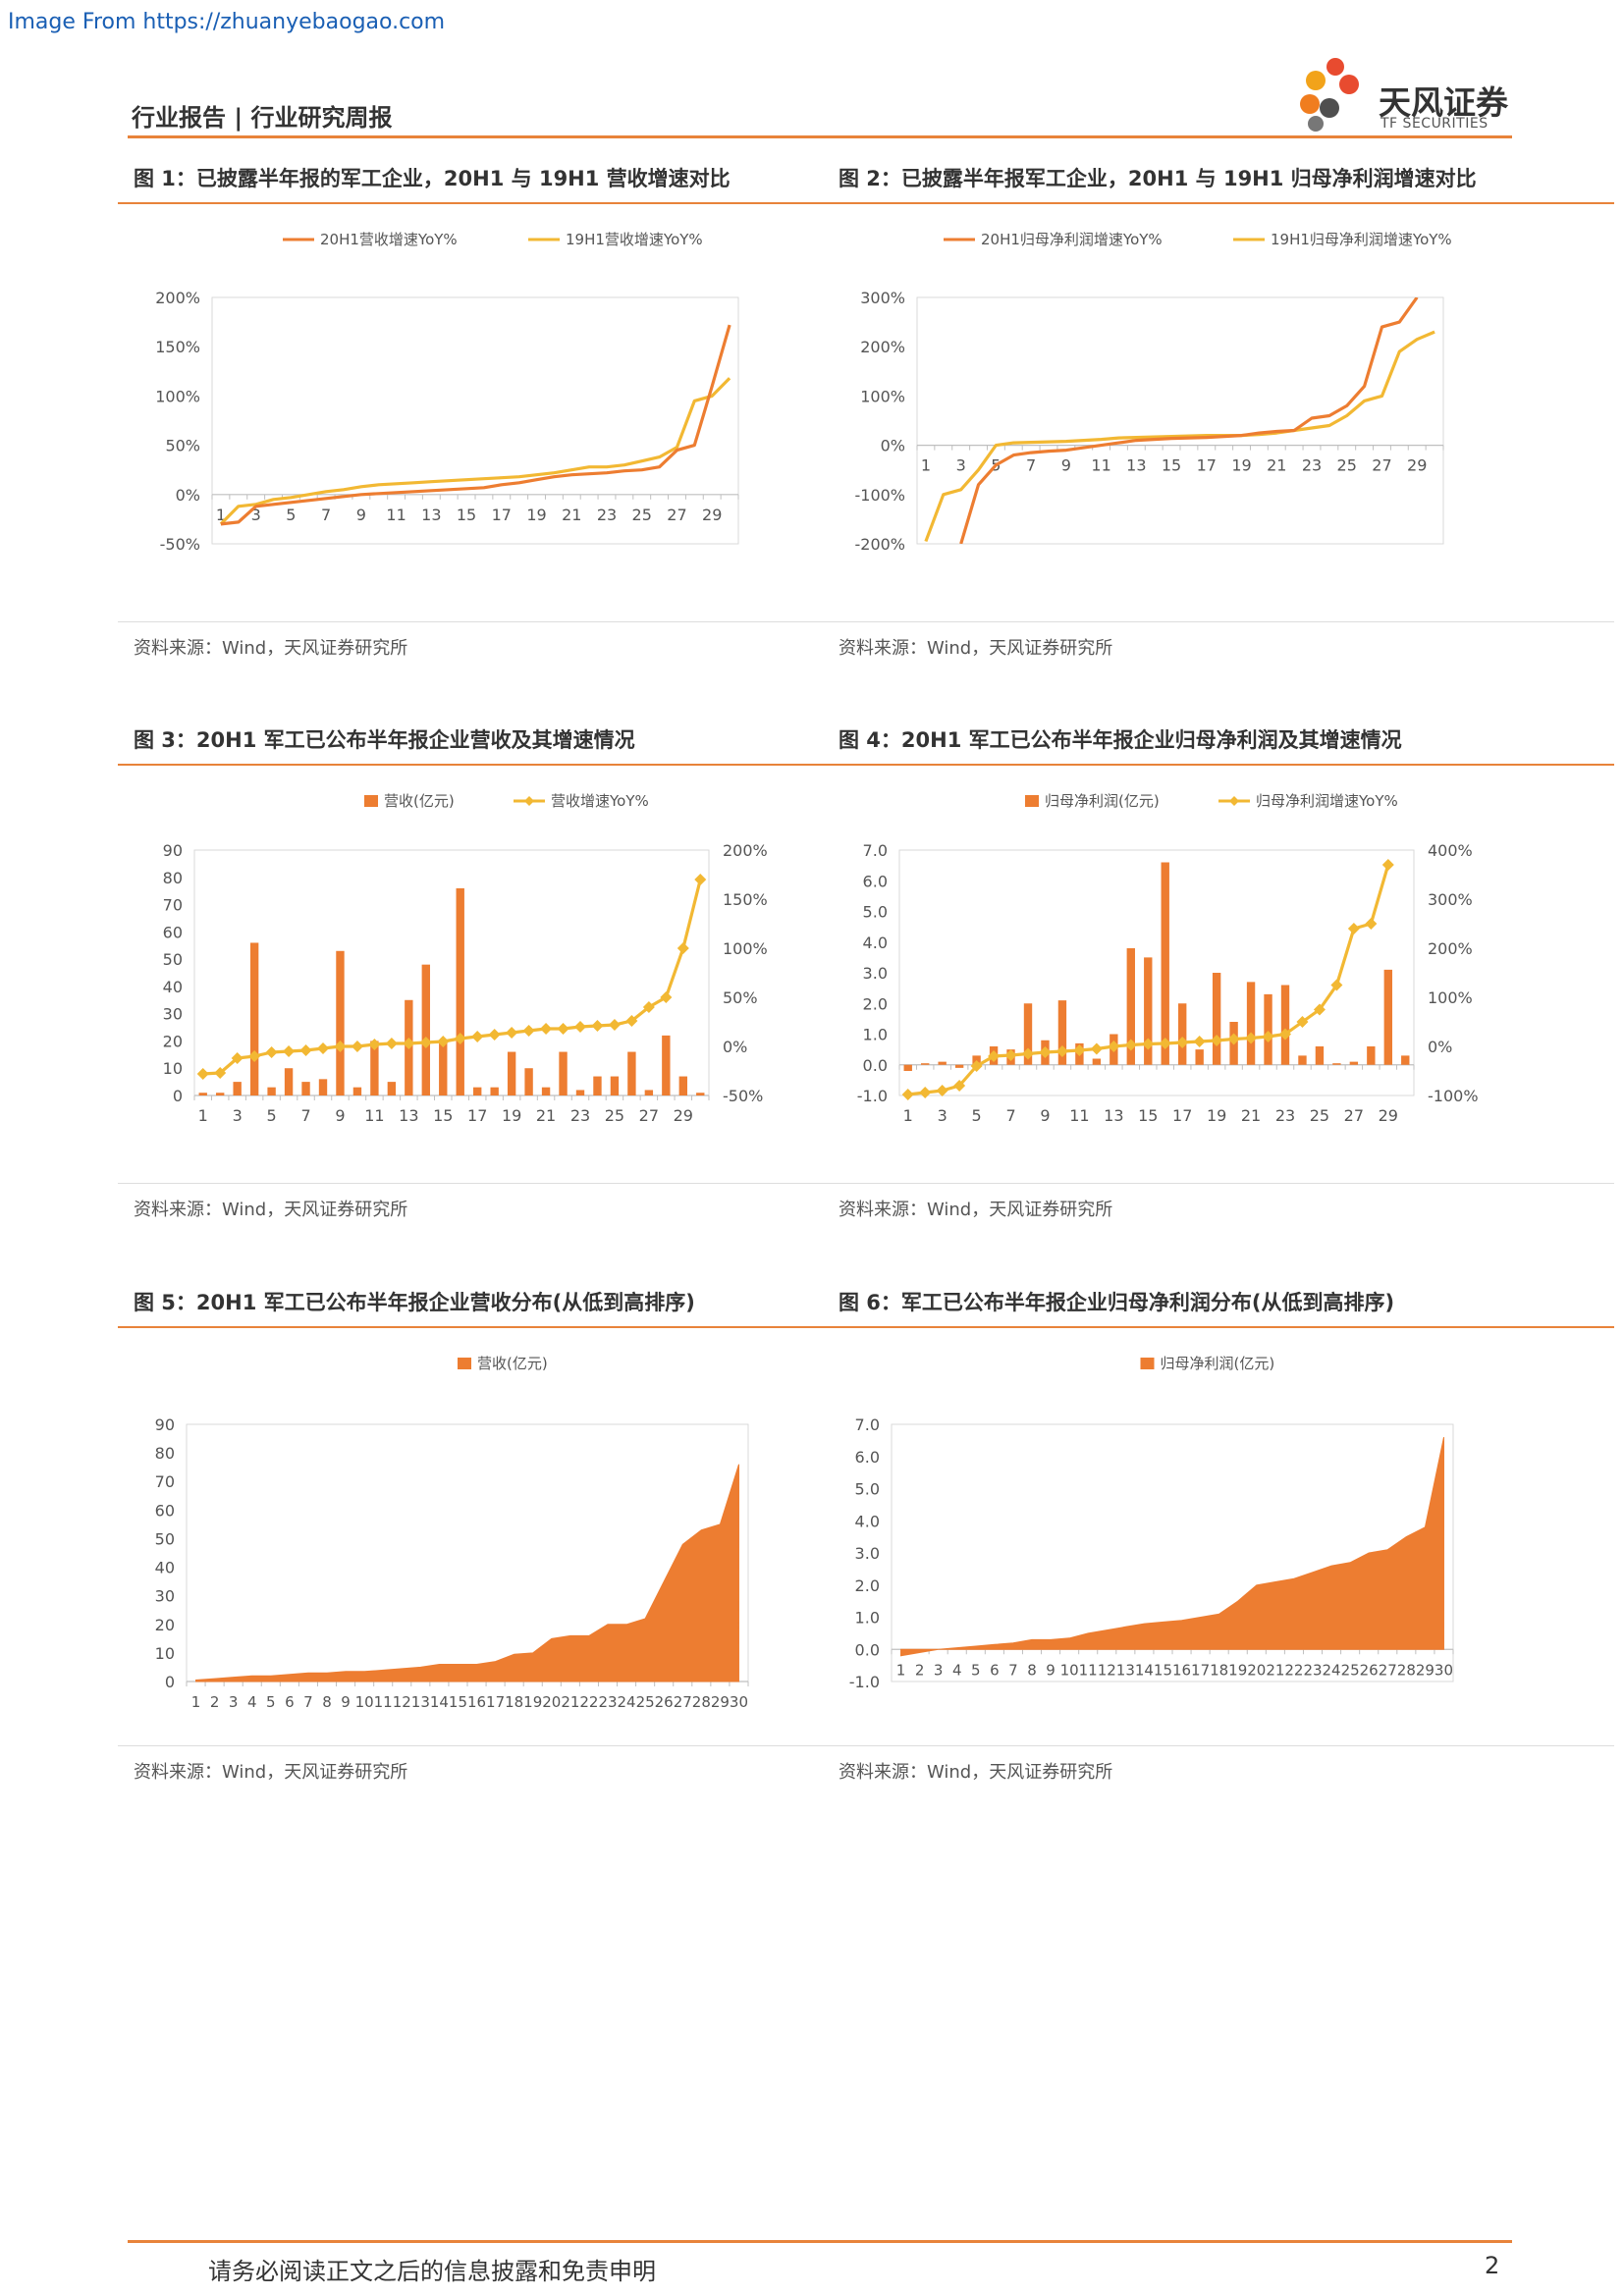 The height and width of the screenshot is (2296, 1624). Describe the element at coordinates (1032, 1670) in the screenshot. I see `x-tick-label: 8` at that location.